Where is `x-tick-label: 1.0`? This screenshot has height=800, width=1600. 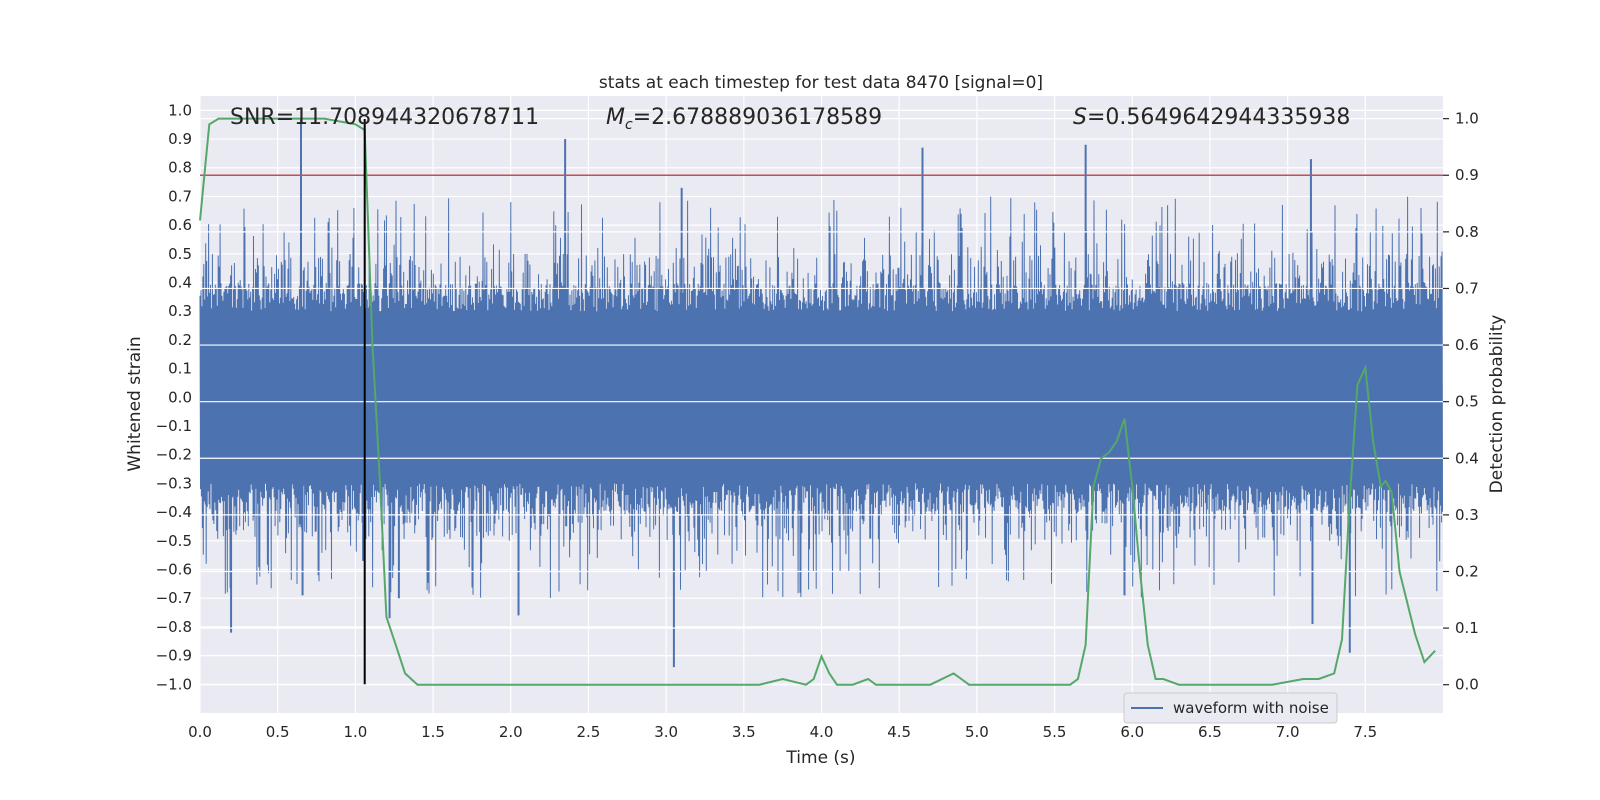 x-tick-label: 1.0 is located at coordinates (355, 732).